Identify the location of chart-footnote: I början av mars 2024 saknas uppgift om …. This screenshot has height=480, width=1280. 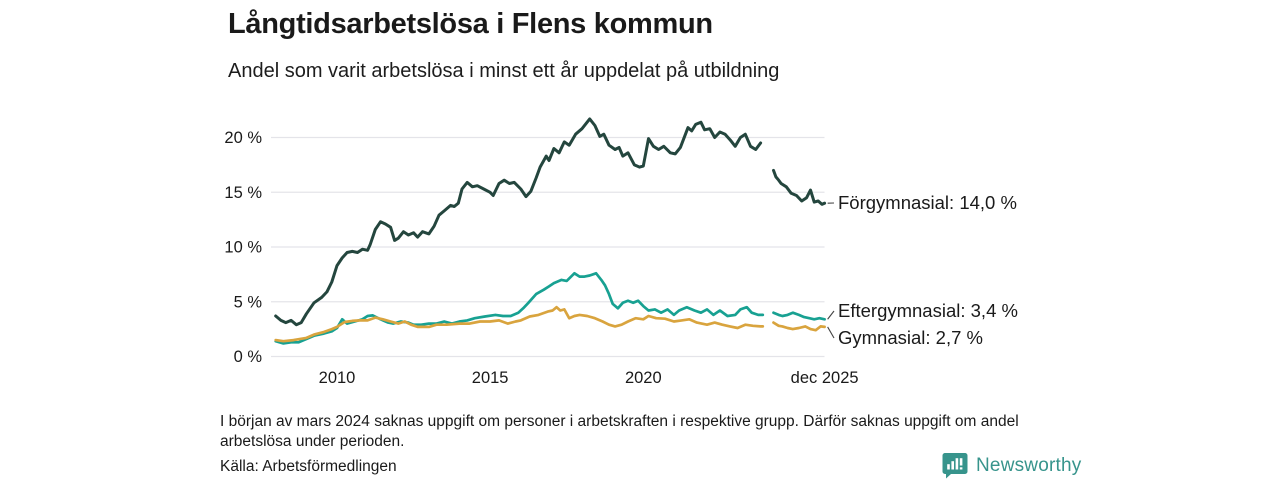
(619, 432).